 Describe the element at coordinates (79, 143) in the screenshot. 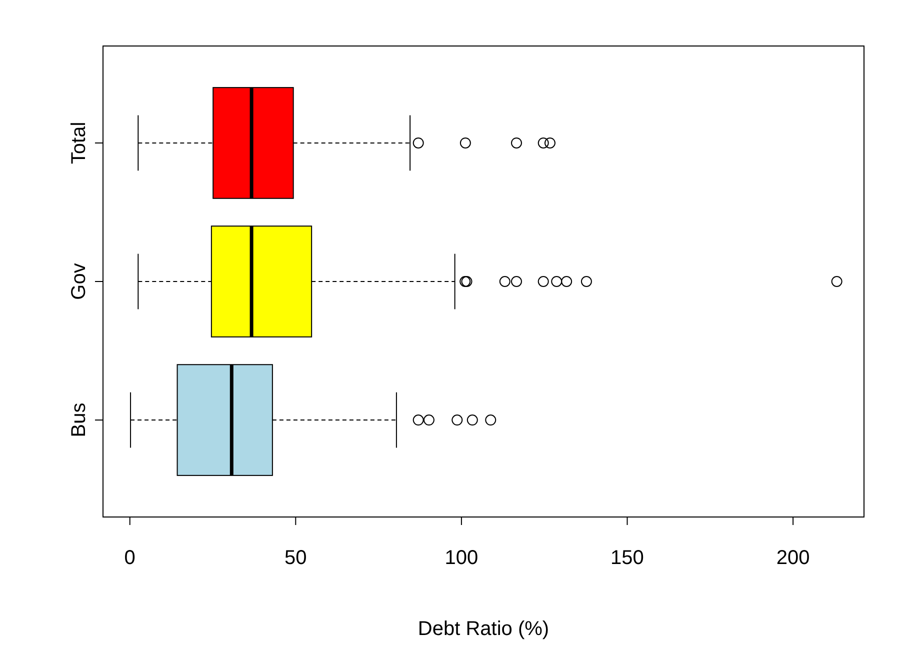

I see `y-tick-label: Total` at that location.